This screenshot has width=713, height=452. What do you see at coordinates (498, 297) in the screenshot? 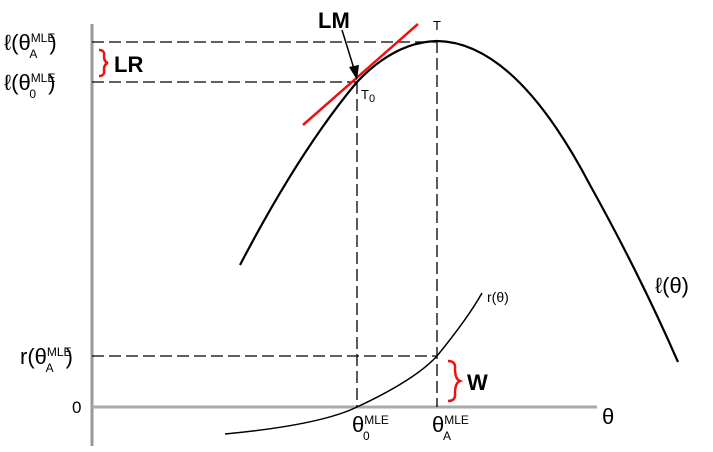
I see `label-r-curve: r(θ)` at bounding box center [498, 297].